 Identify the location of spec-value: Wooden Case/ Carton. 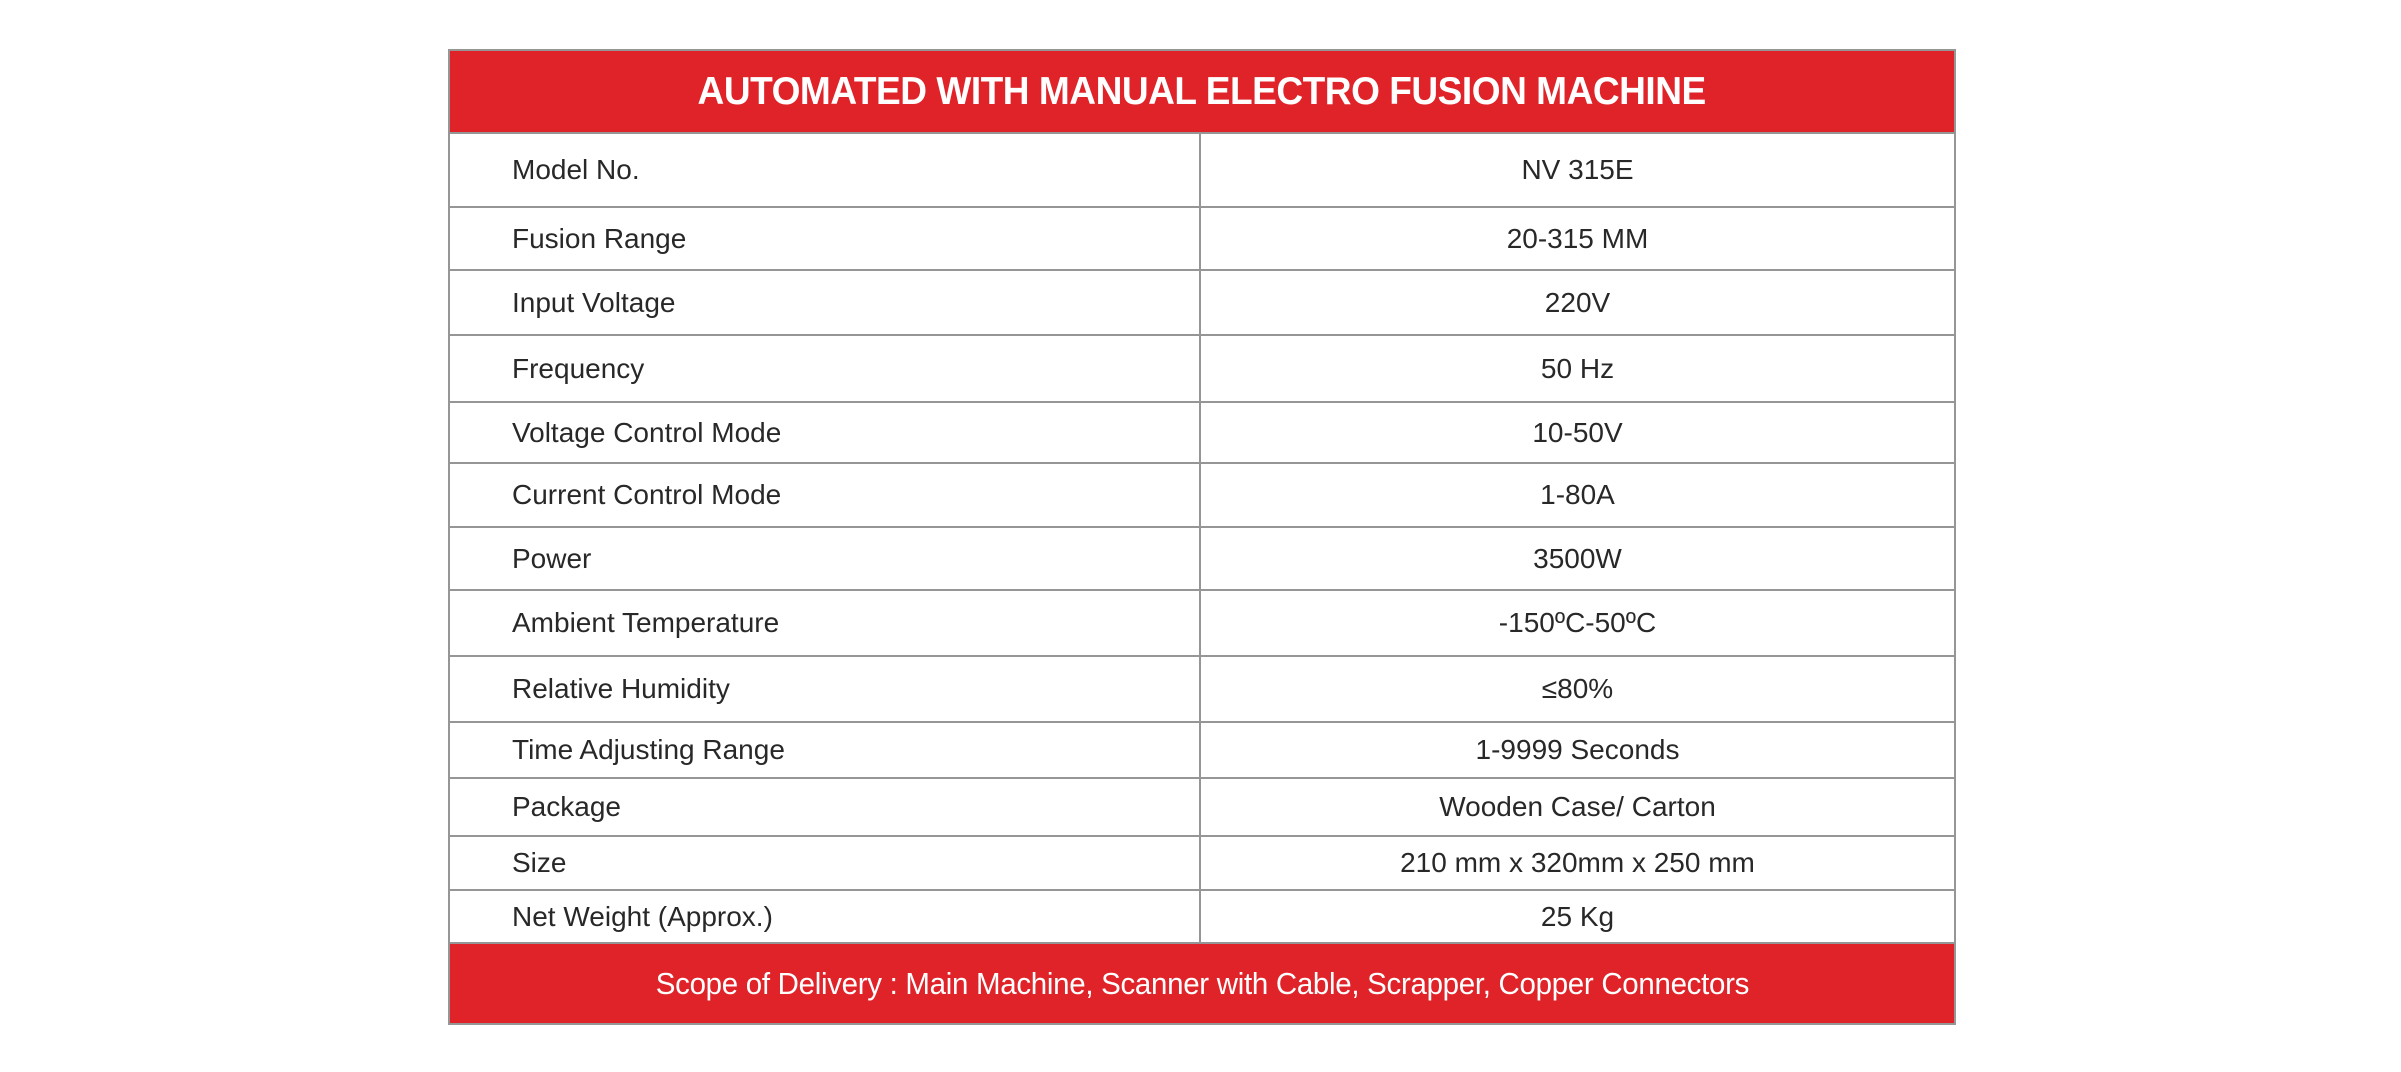
(1577, 806).